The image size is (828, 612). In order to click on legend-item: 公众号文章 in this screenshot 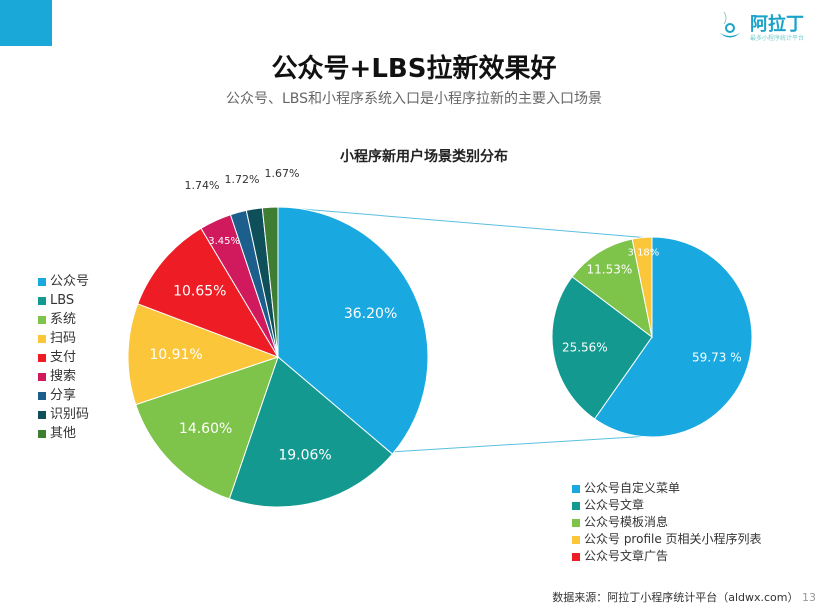, I will do `click(667, 505)`.